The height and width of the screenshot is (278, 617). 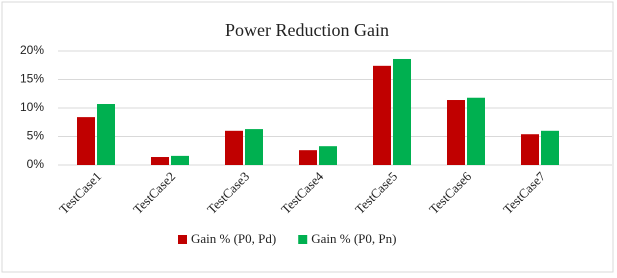 What do you see at coordinates (36, 164) in the screenshot?
I see `y-tick-label: 0%` at bounding box center [36, 164].